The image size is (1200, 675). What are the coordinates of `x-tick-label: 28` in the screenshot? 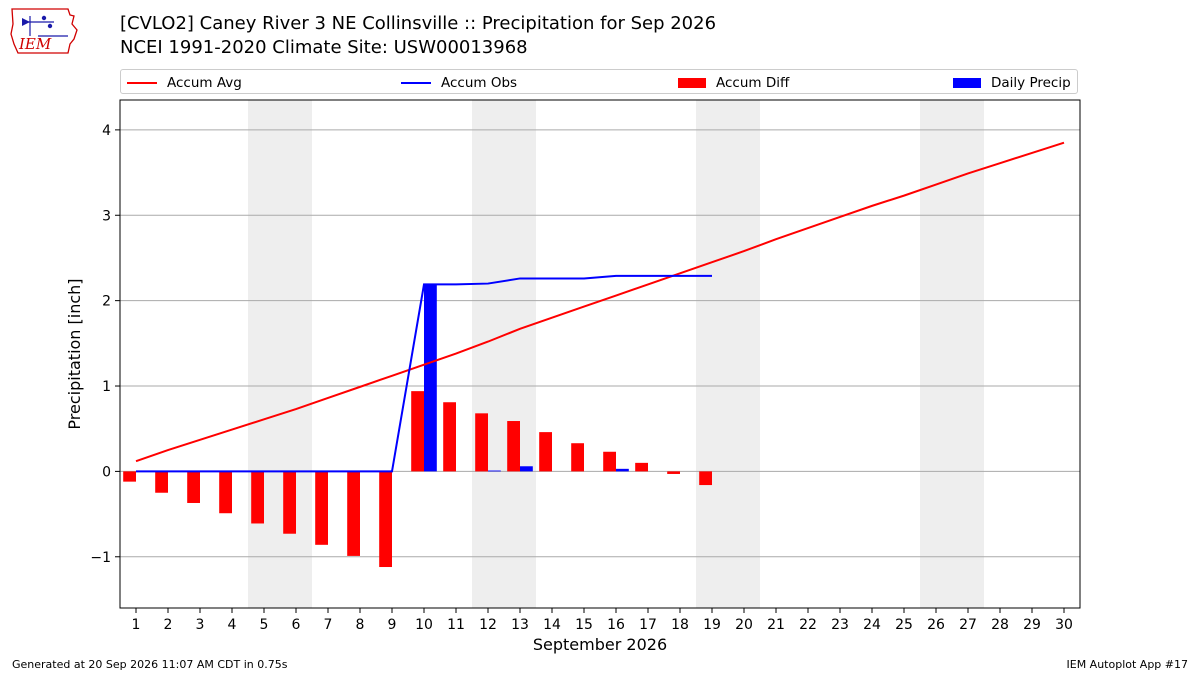 It's located at (1000, 625).